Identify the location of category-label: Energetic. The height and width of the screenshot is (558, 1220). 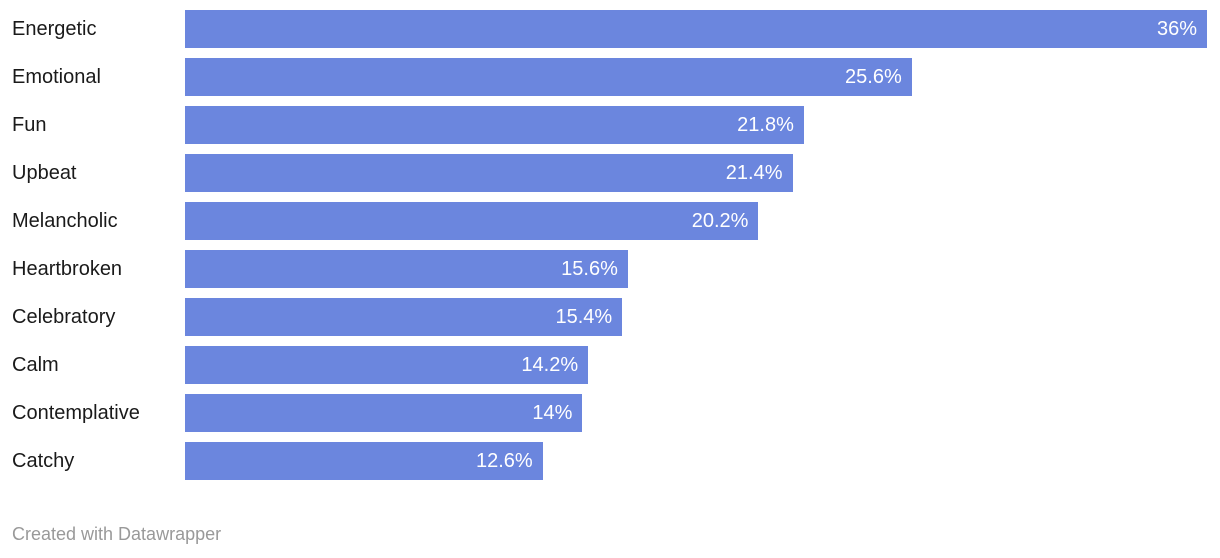
(54, 29).